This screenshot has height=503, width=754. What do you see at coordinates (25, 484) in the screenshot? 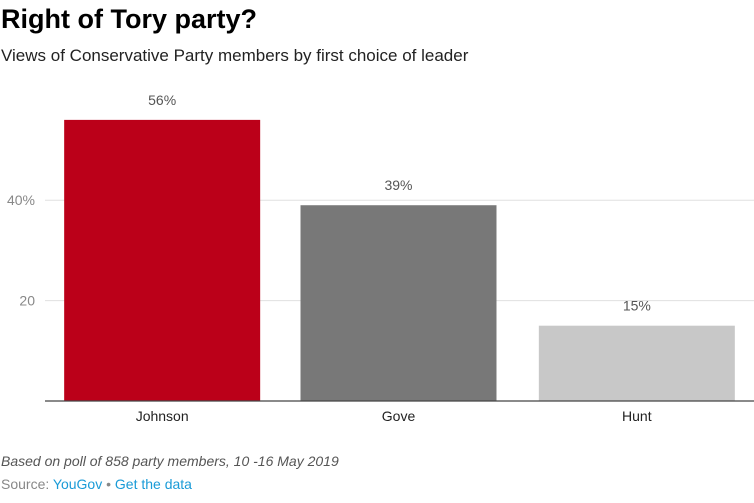
I see `source-label: Source:` at bounding box center [25, 484].